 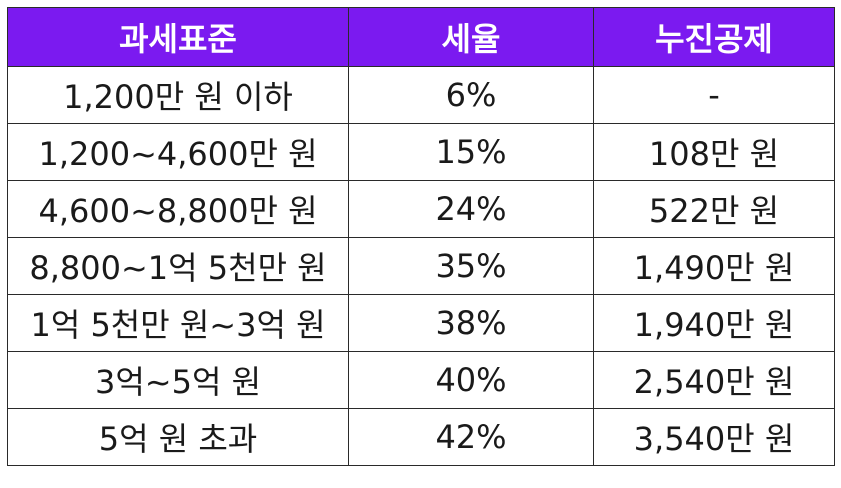 I want to click on header-tax-base: 과세표준, so click(x=178, y=37).